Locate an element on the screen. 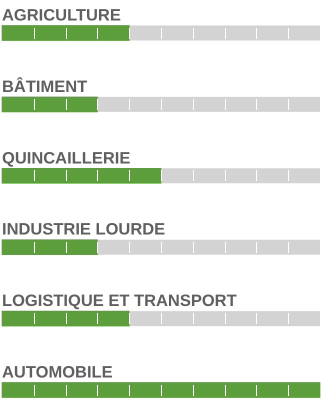  y-tick-label: AGRICULTURE is located at coordinates (61, 15).